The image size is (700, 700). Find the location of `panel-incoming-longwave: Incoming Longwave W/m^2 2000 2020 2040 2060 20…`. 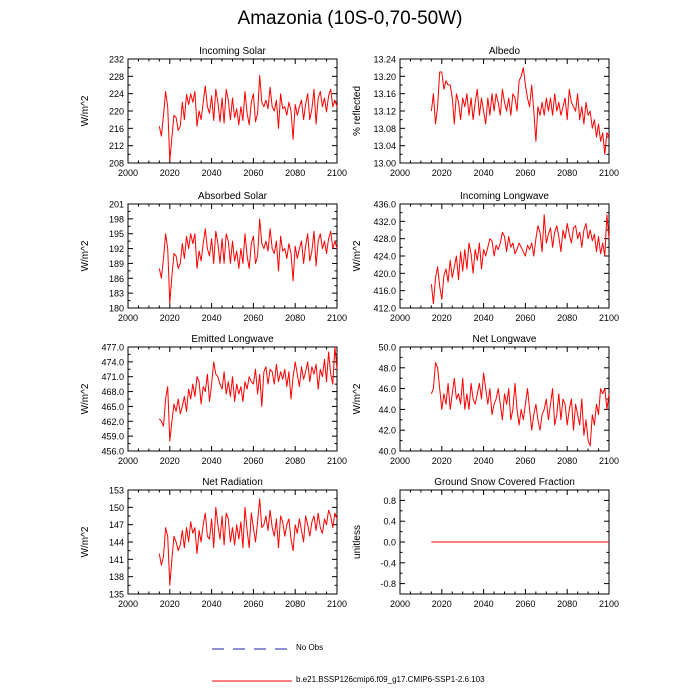

panel-incoming-longwave: Incoming Longwave W/m^2 2000 2020 2040 2060 20… is located at coordinates (485, 257).